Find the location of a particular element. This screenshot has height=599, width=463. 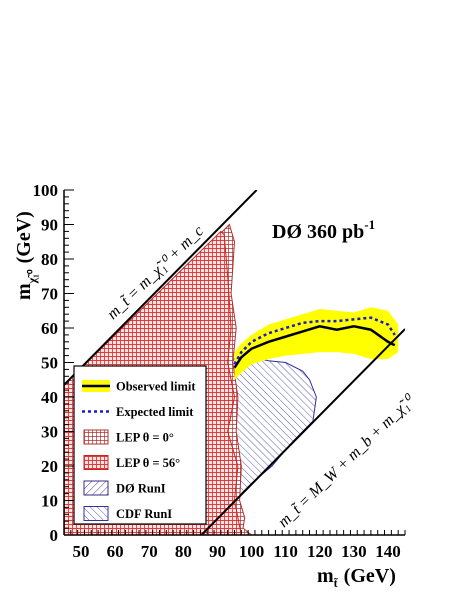

y-tick-label: 40 is located at coordinates (49, 397).